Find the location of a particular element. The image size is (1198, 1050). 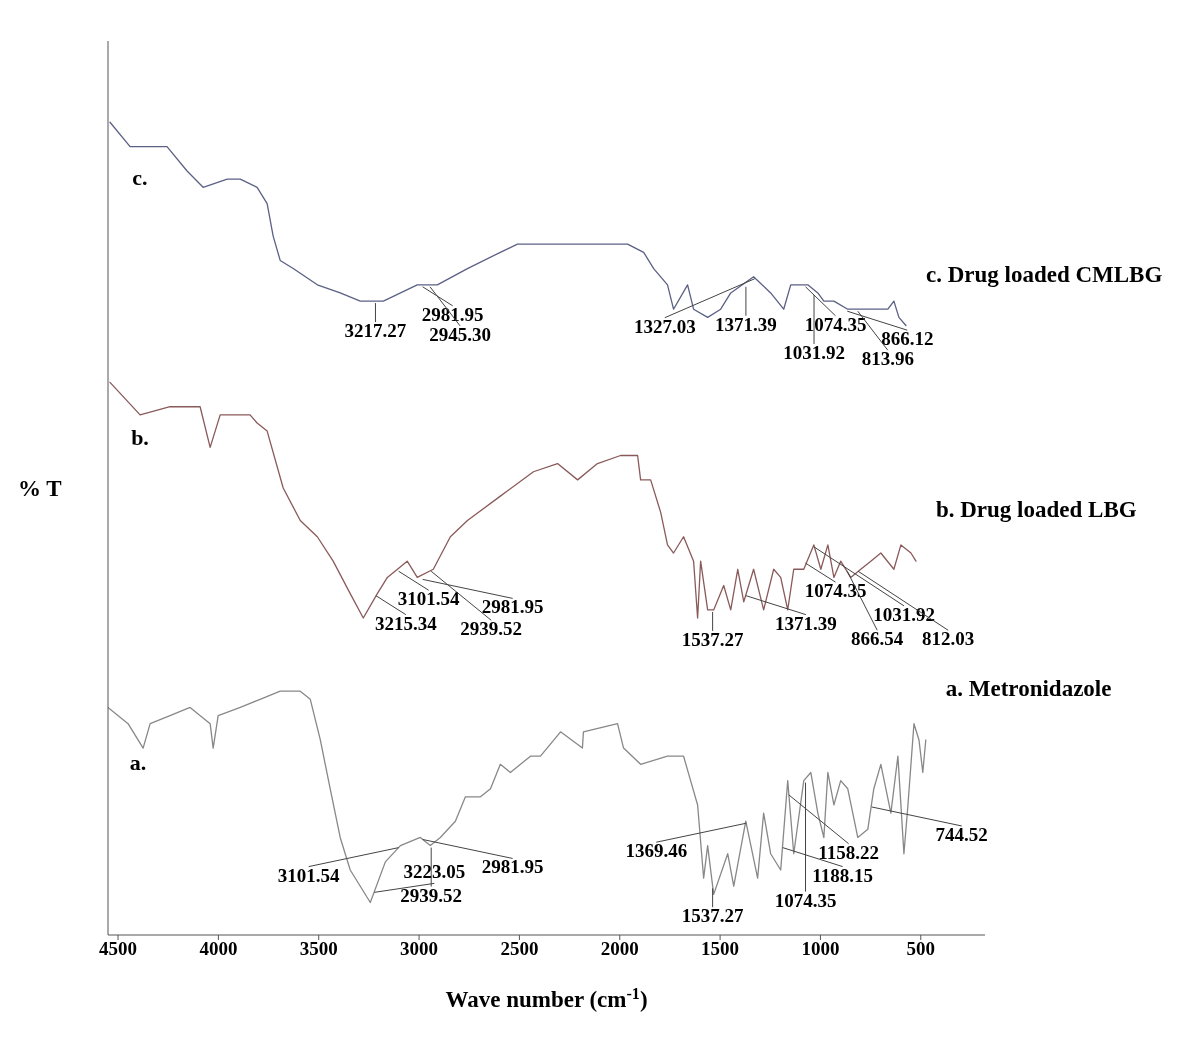

annotation: 1188.15 is located at coordinates (843, 875).